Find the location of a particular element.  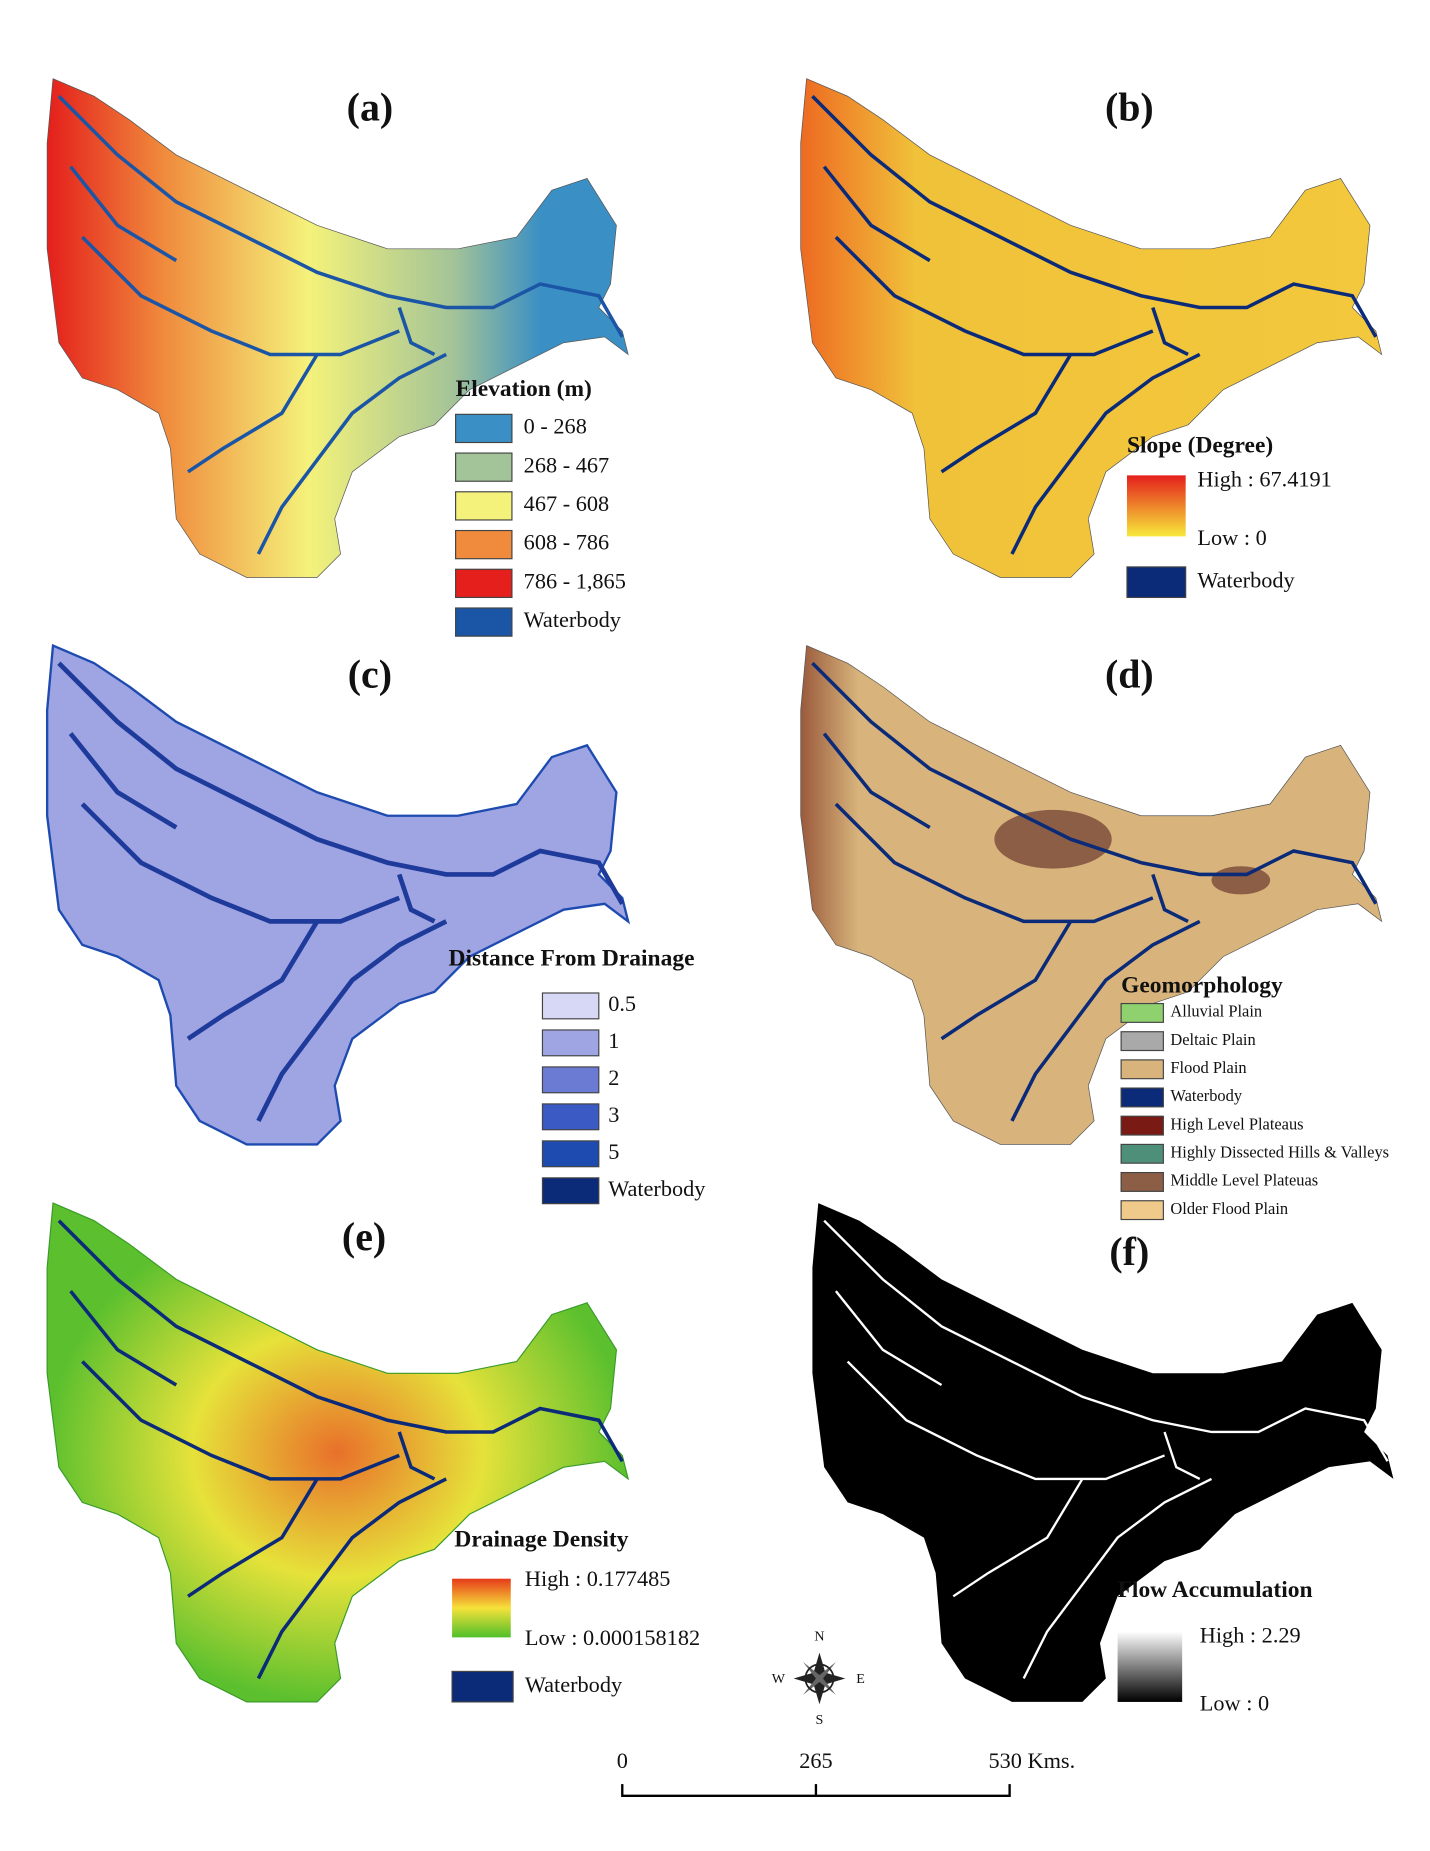

panel-label: (e) is located at coordinates (364, 1236).